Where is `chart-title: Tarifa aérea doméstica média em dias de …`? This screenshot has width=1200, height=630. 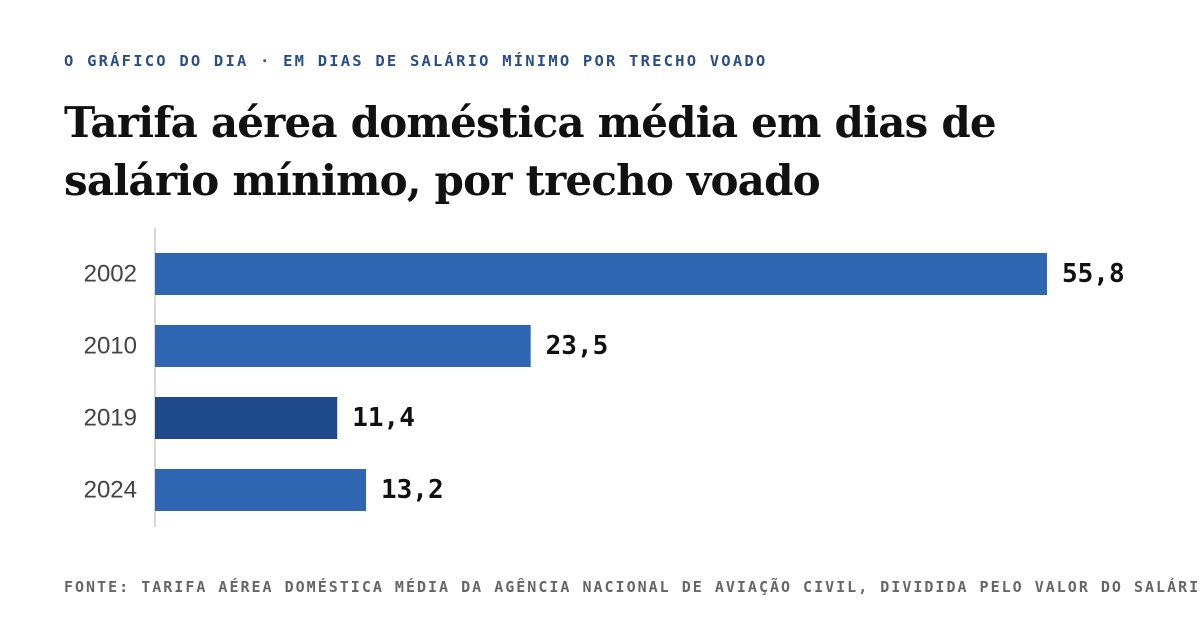
chart-title: Tarifa aérea doméstica média em dias de … is located at coordinates (530, 151).